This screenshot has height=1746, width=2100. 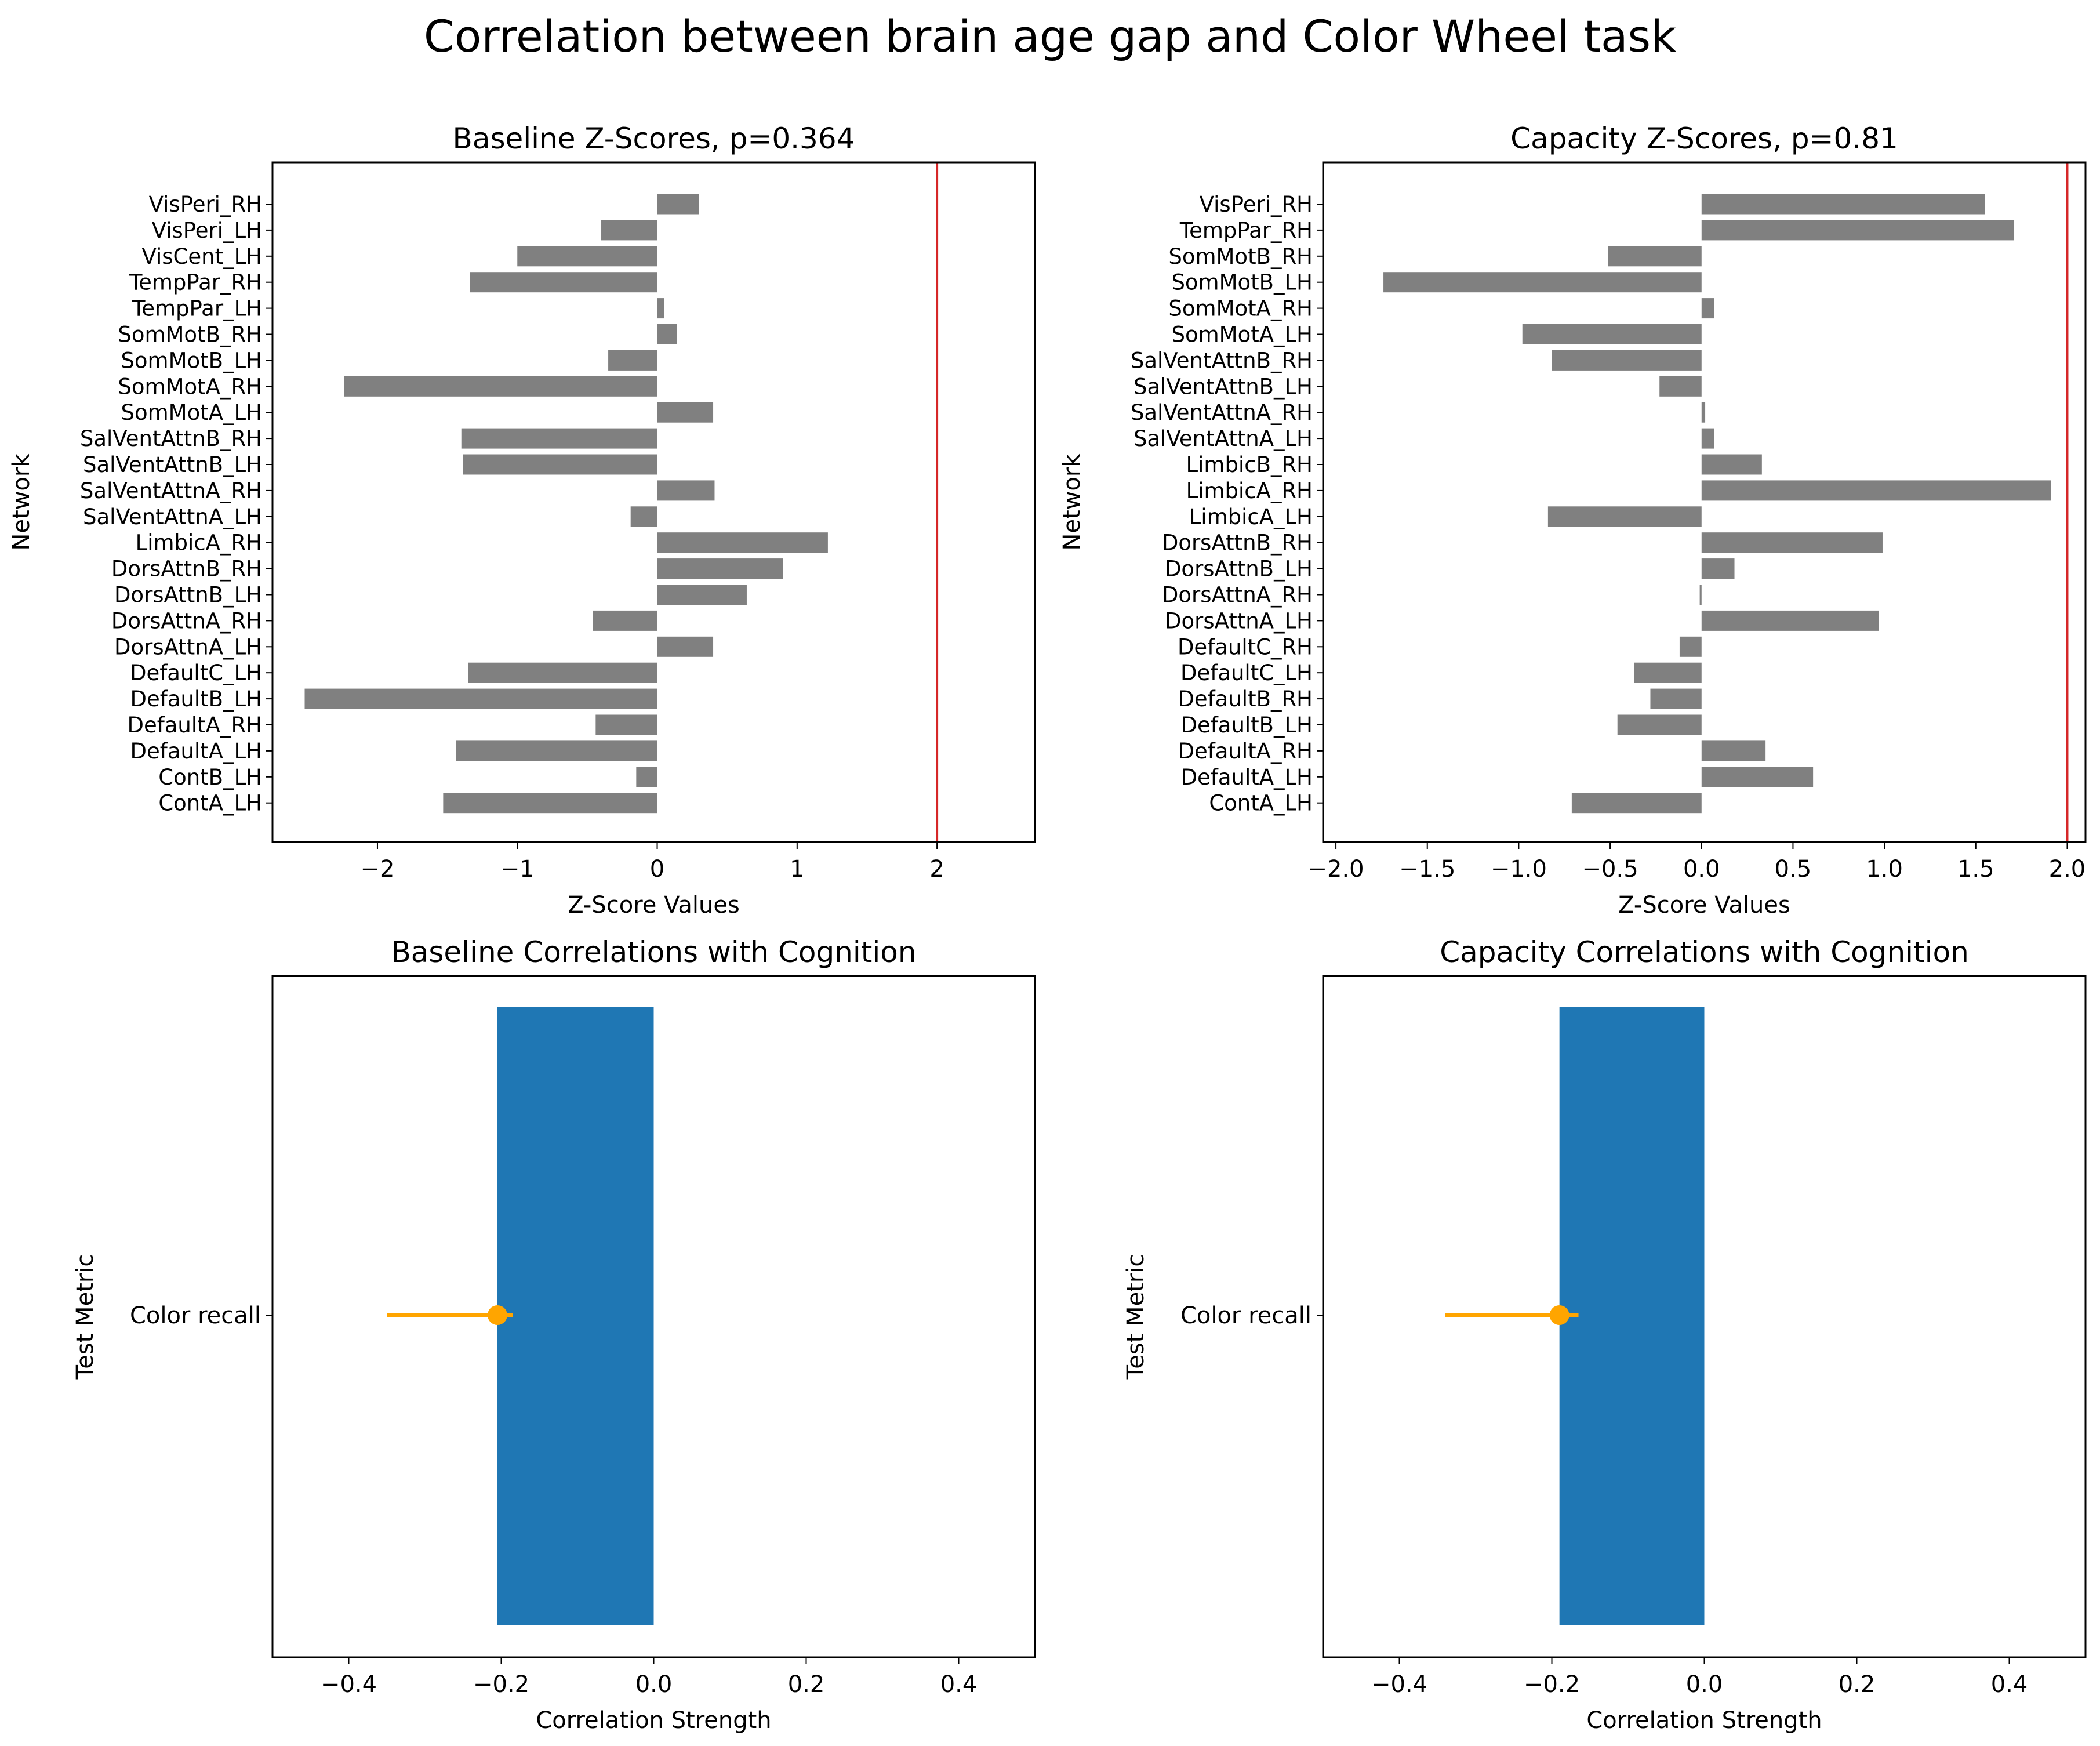 What do you see at coordinates (1251, 516) in the screenshot?
I see `y-tick-label: LimbicA_LH` at bounding box center [1251, 516].